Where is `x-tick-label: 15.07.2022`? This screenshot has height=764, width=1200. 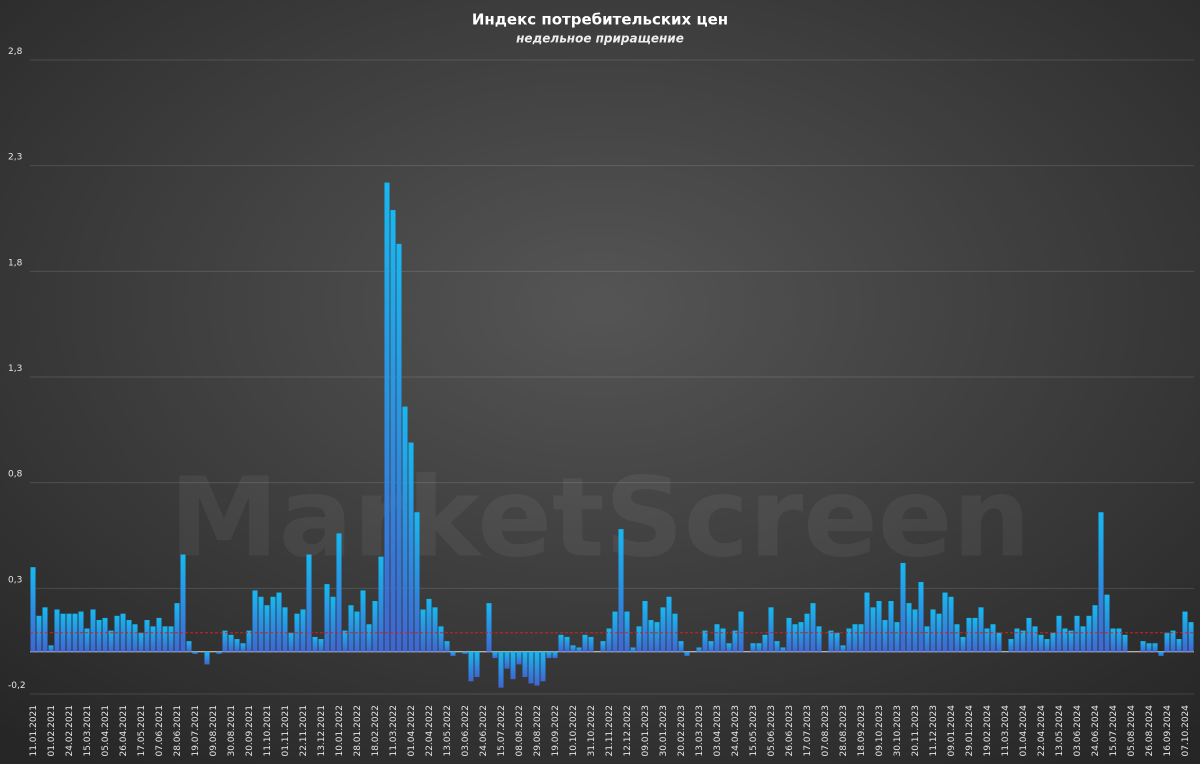 x-tick-label: 15.07.2022 is located at coordinates (502, 731).